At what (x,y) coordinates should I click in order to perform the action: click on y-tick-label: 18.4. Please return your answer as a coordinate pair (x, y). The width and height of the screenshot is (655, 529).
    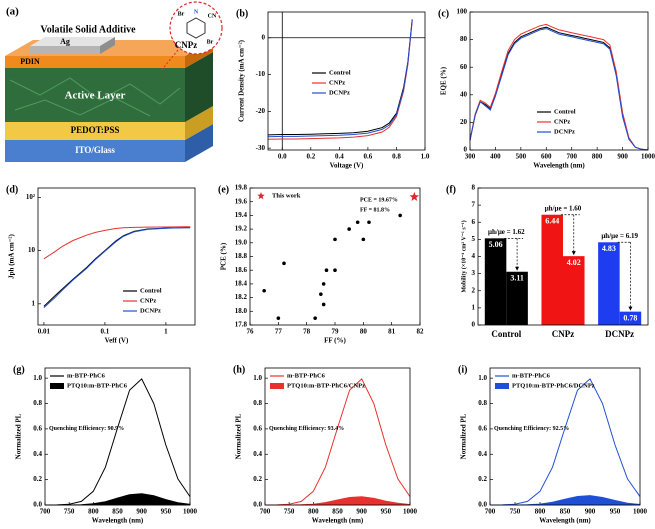
    Looking at the image, I should click on (241, 284).